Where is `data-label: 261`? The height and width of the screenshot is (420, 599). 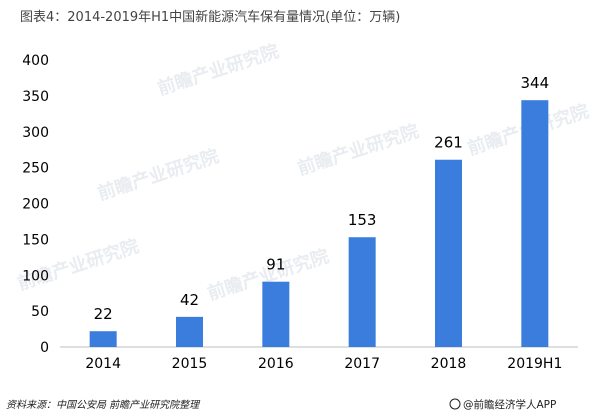
data-label: 261 is located at coordinates (448, 143).